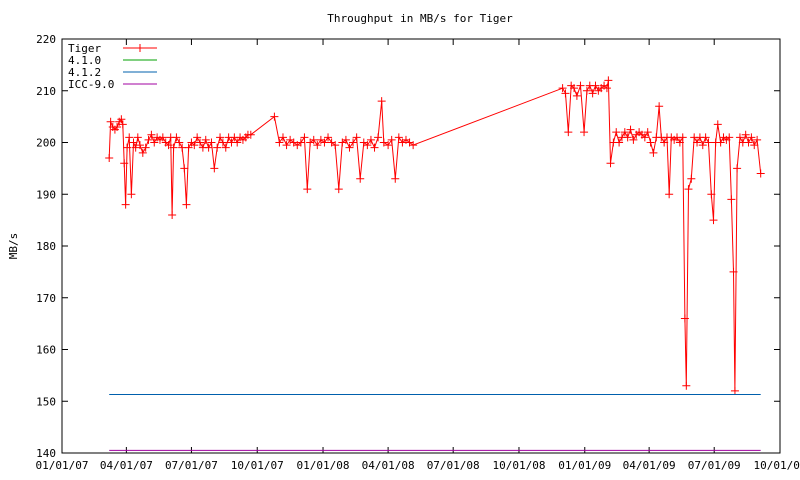  What do you see at coordinates (323, 465) in the screenshot?
I see `x-tick-label: 01/01/08` at bounding box center [323, 465].